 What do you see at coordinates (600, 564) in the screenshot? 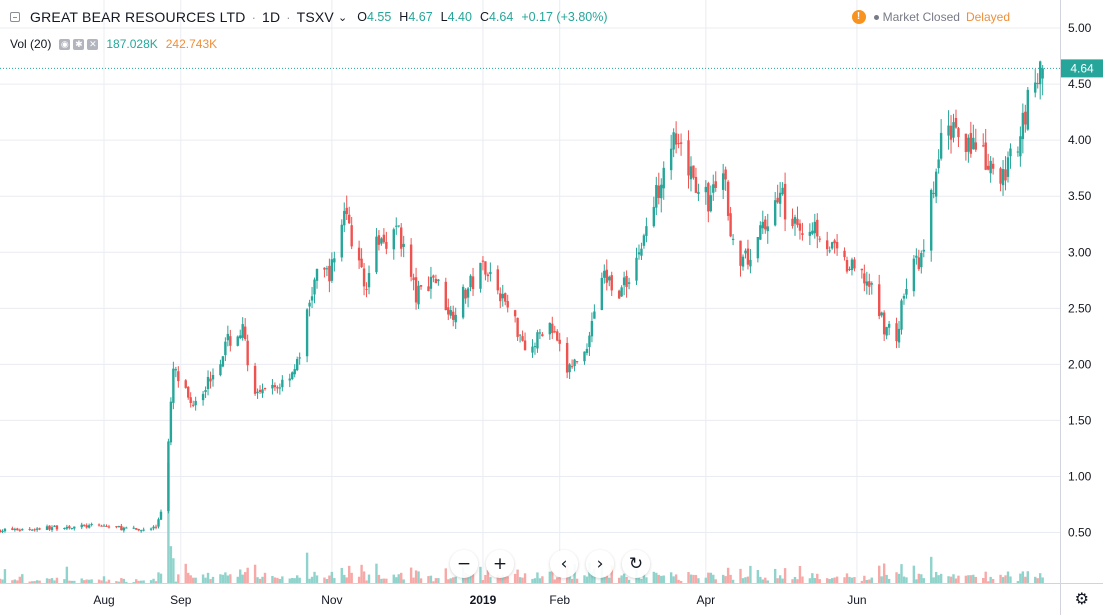
I see `scroll-right-button: ›` at bounding box center [600, 564].